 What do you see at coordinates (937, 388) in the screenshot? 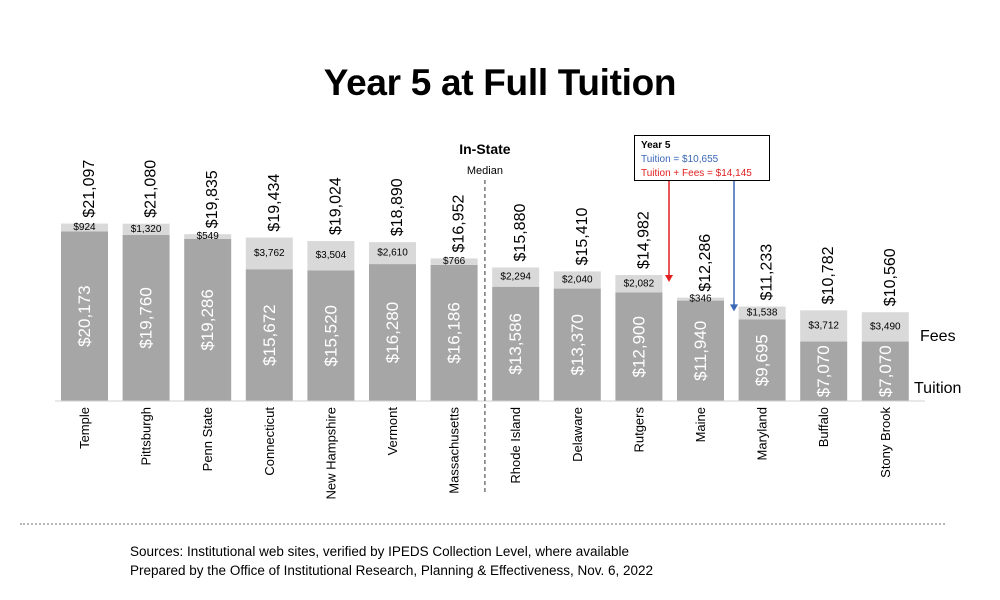
I see `legend-tuition: Tuition` at bounding box center [937, 388].